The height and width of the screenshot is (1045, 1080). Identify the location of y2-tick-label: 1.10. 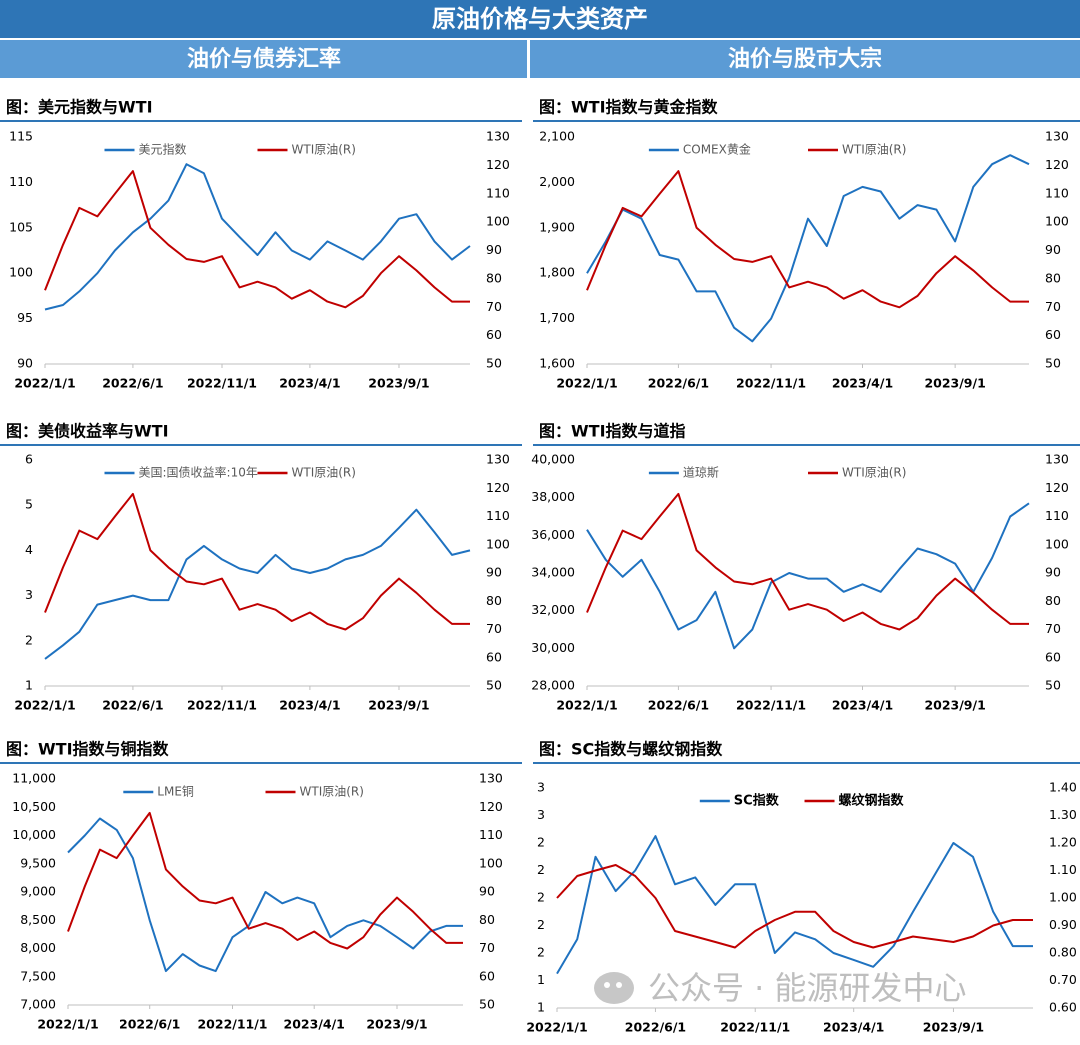
(1063, 869).